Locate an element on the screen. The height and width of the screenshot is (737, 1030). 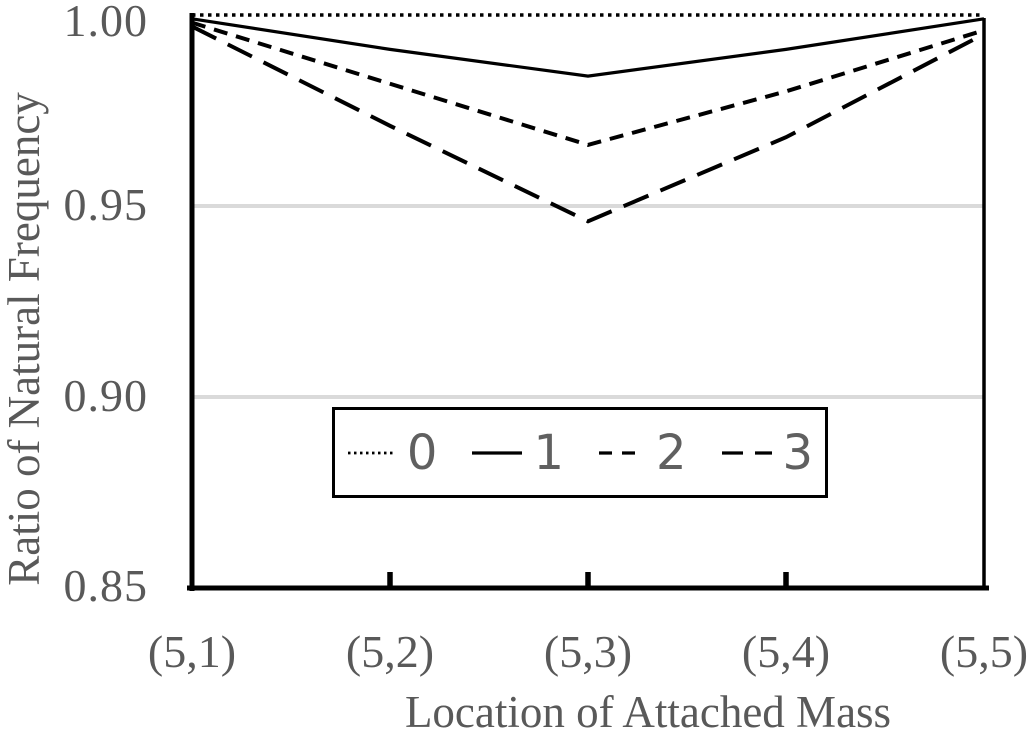
y-tick-label: 0.85 is located at coordinates (105, 585).